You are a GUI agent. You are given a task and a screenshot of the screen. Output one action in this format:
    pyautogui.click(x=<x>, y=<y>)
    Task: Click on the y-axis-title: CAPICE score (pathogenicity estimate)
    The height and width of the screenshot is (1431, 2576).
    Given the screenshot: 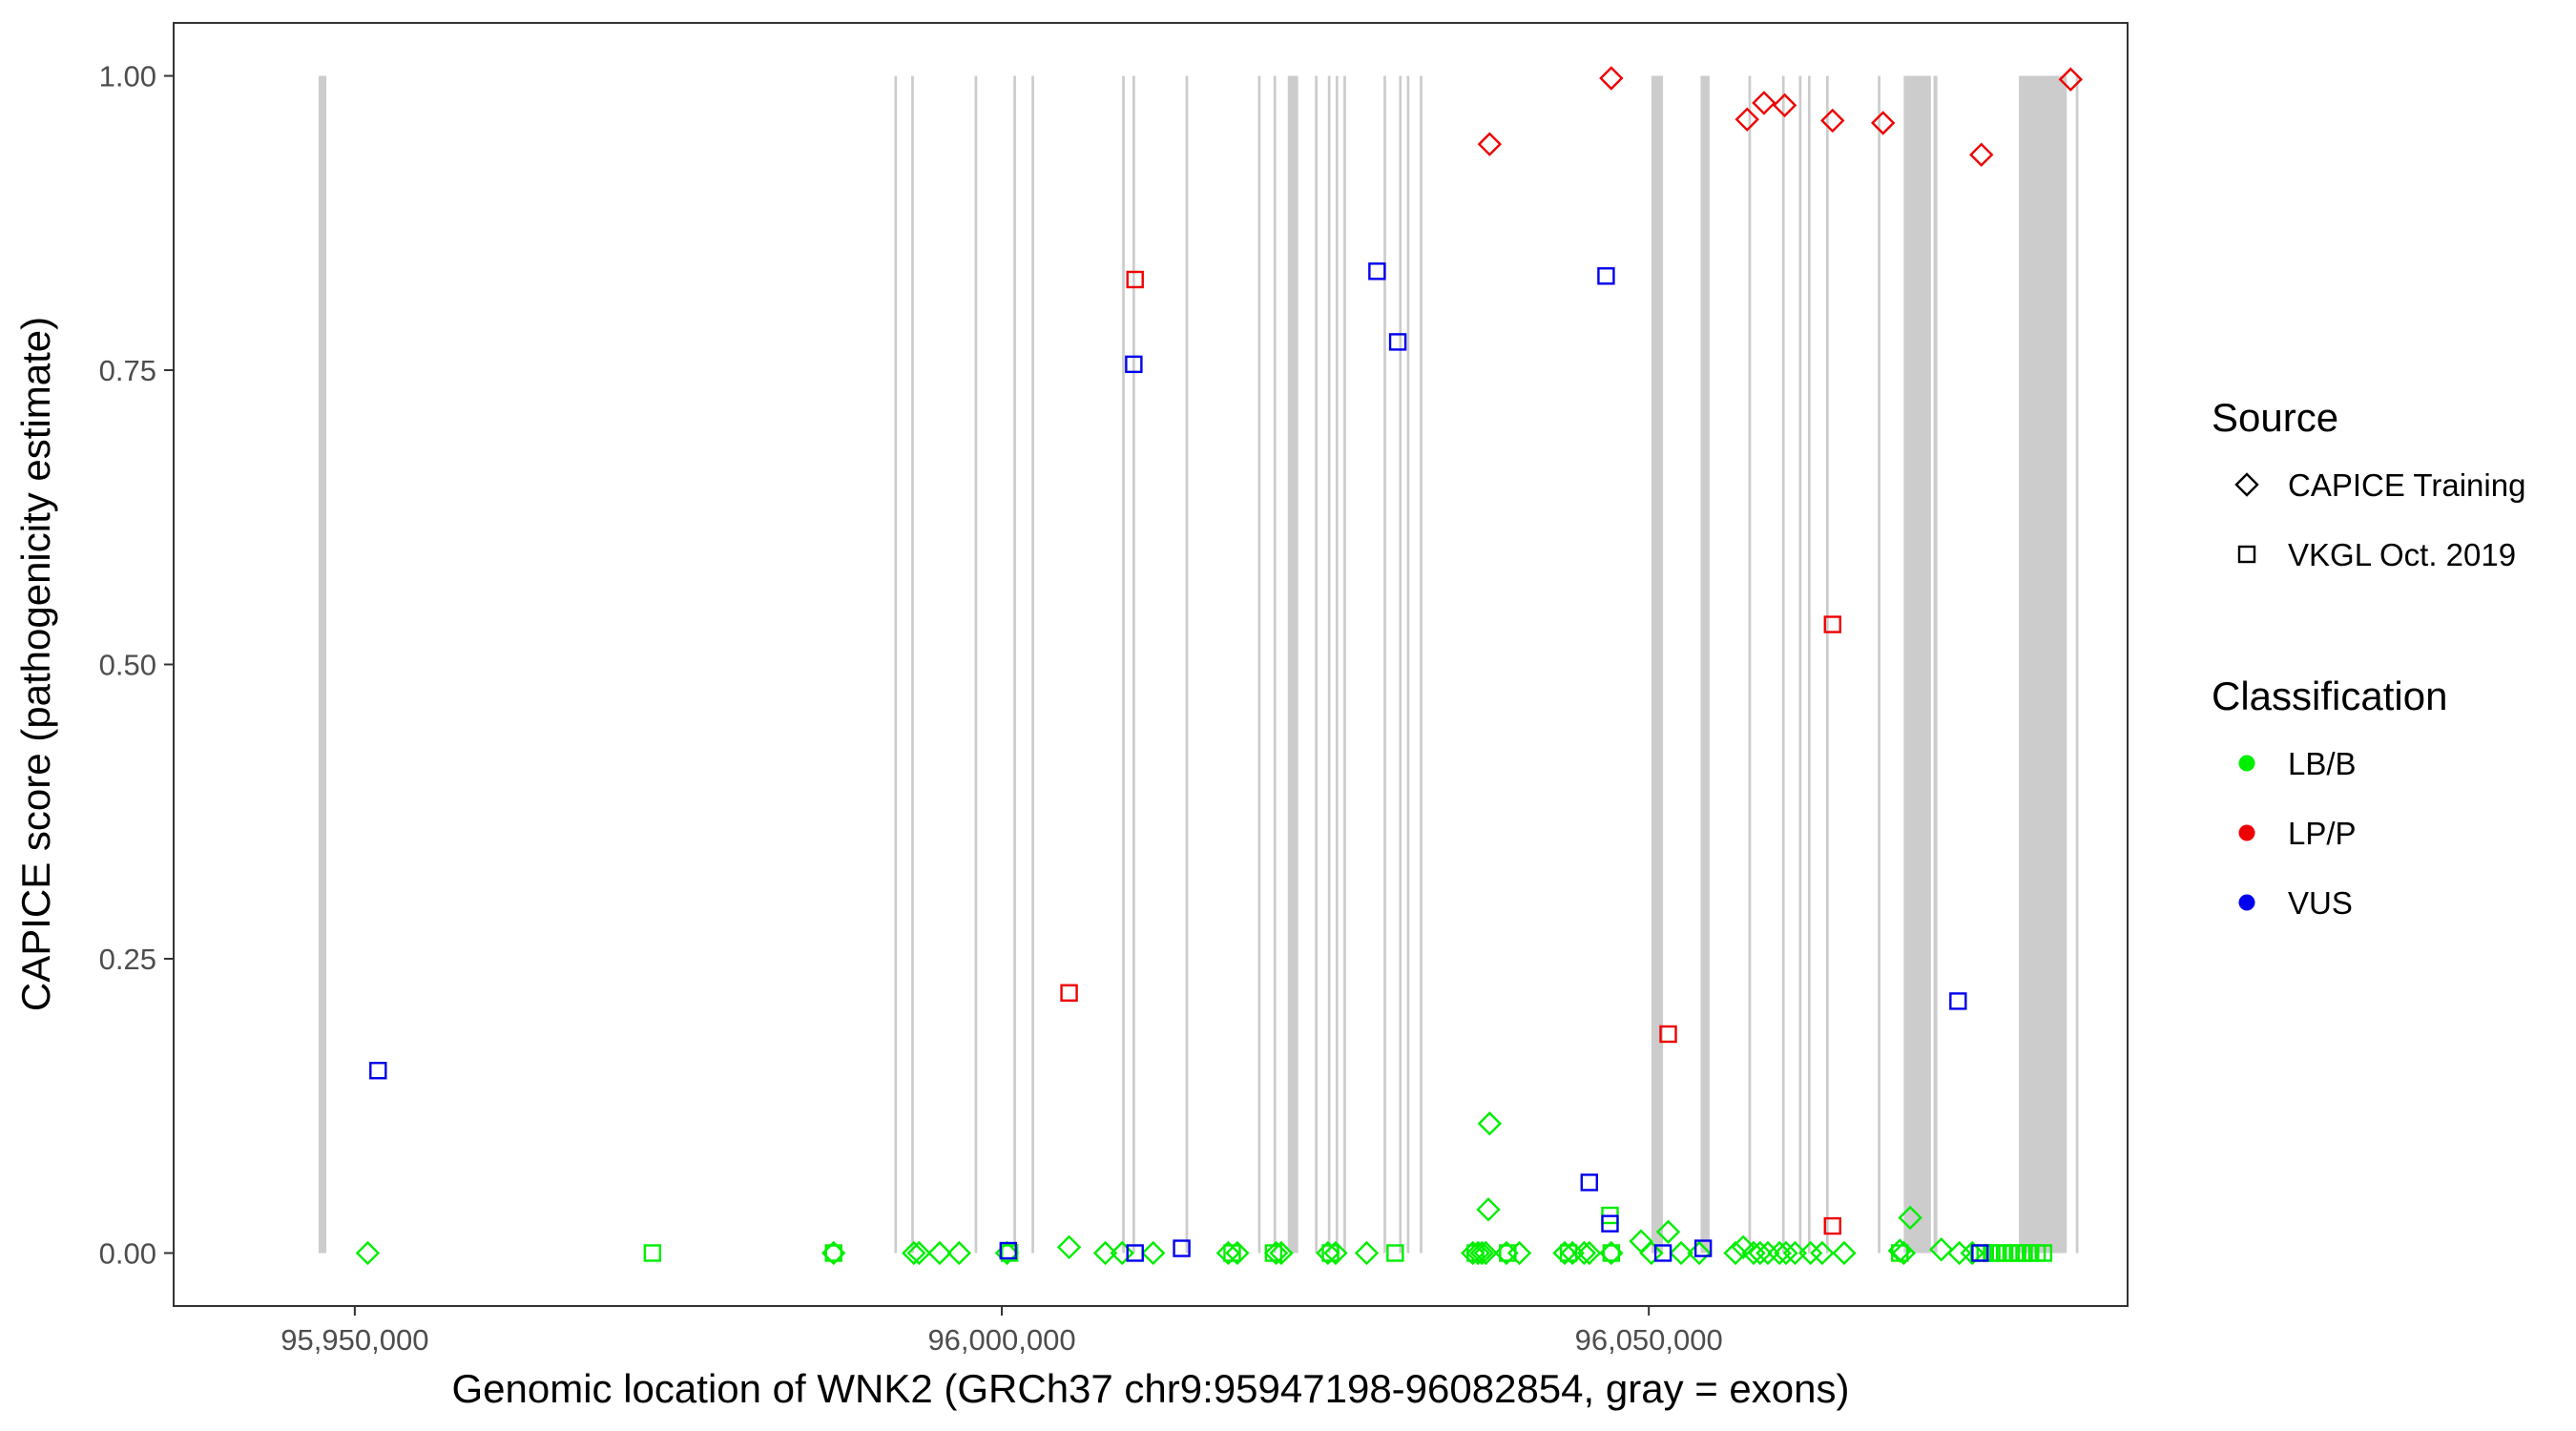 What is the action you would take?
    pyautogui.click(x=35, y=664)
    